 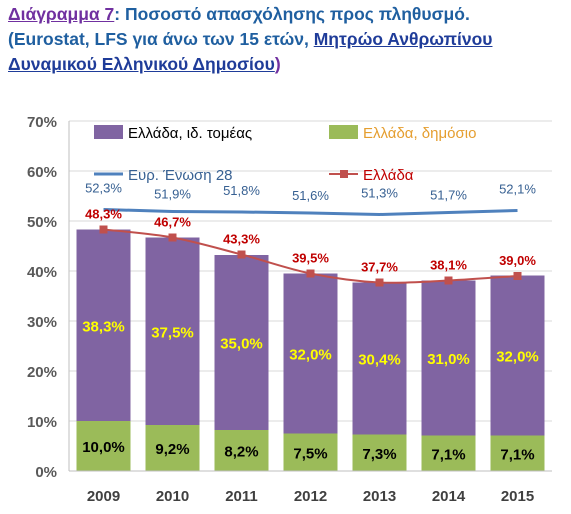 I want to click on title-text: Ποσοστό απασχόλησης προς πληθυσμό., so click(x=295, y=14).